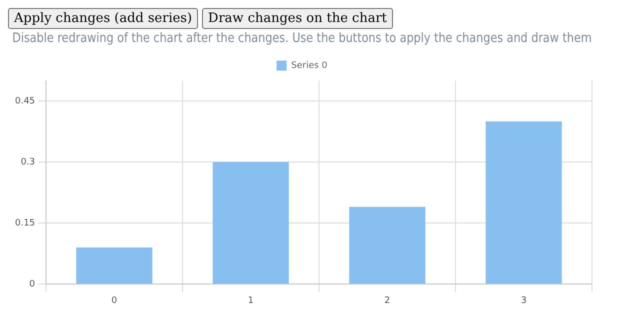 The image size is (620, 322). What do you see at coordinates (297, 18) in the screenshot?
I see `text: Draw changes on the chart` at bounding box center [297, 18].